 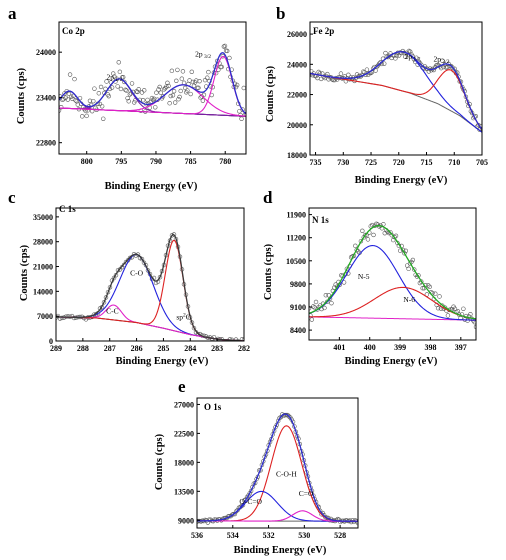 What do you see at coordinates (442, 59) in the screenshot?
I see `peak-annotation: 2p 3/2` at bounding box center [442, 59].